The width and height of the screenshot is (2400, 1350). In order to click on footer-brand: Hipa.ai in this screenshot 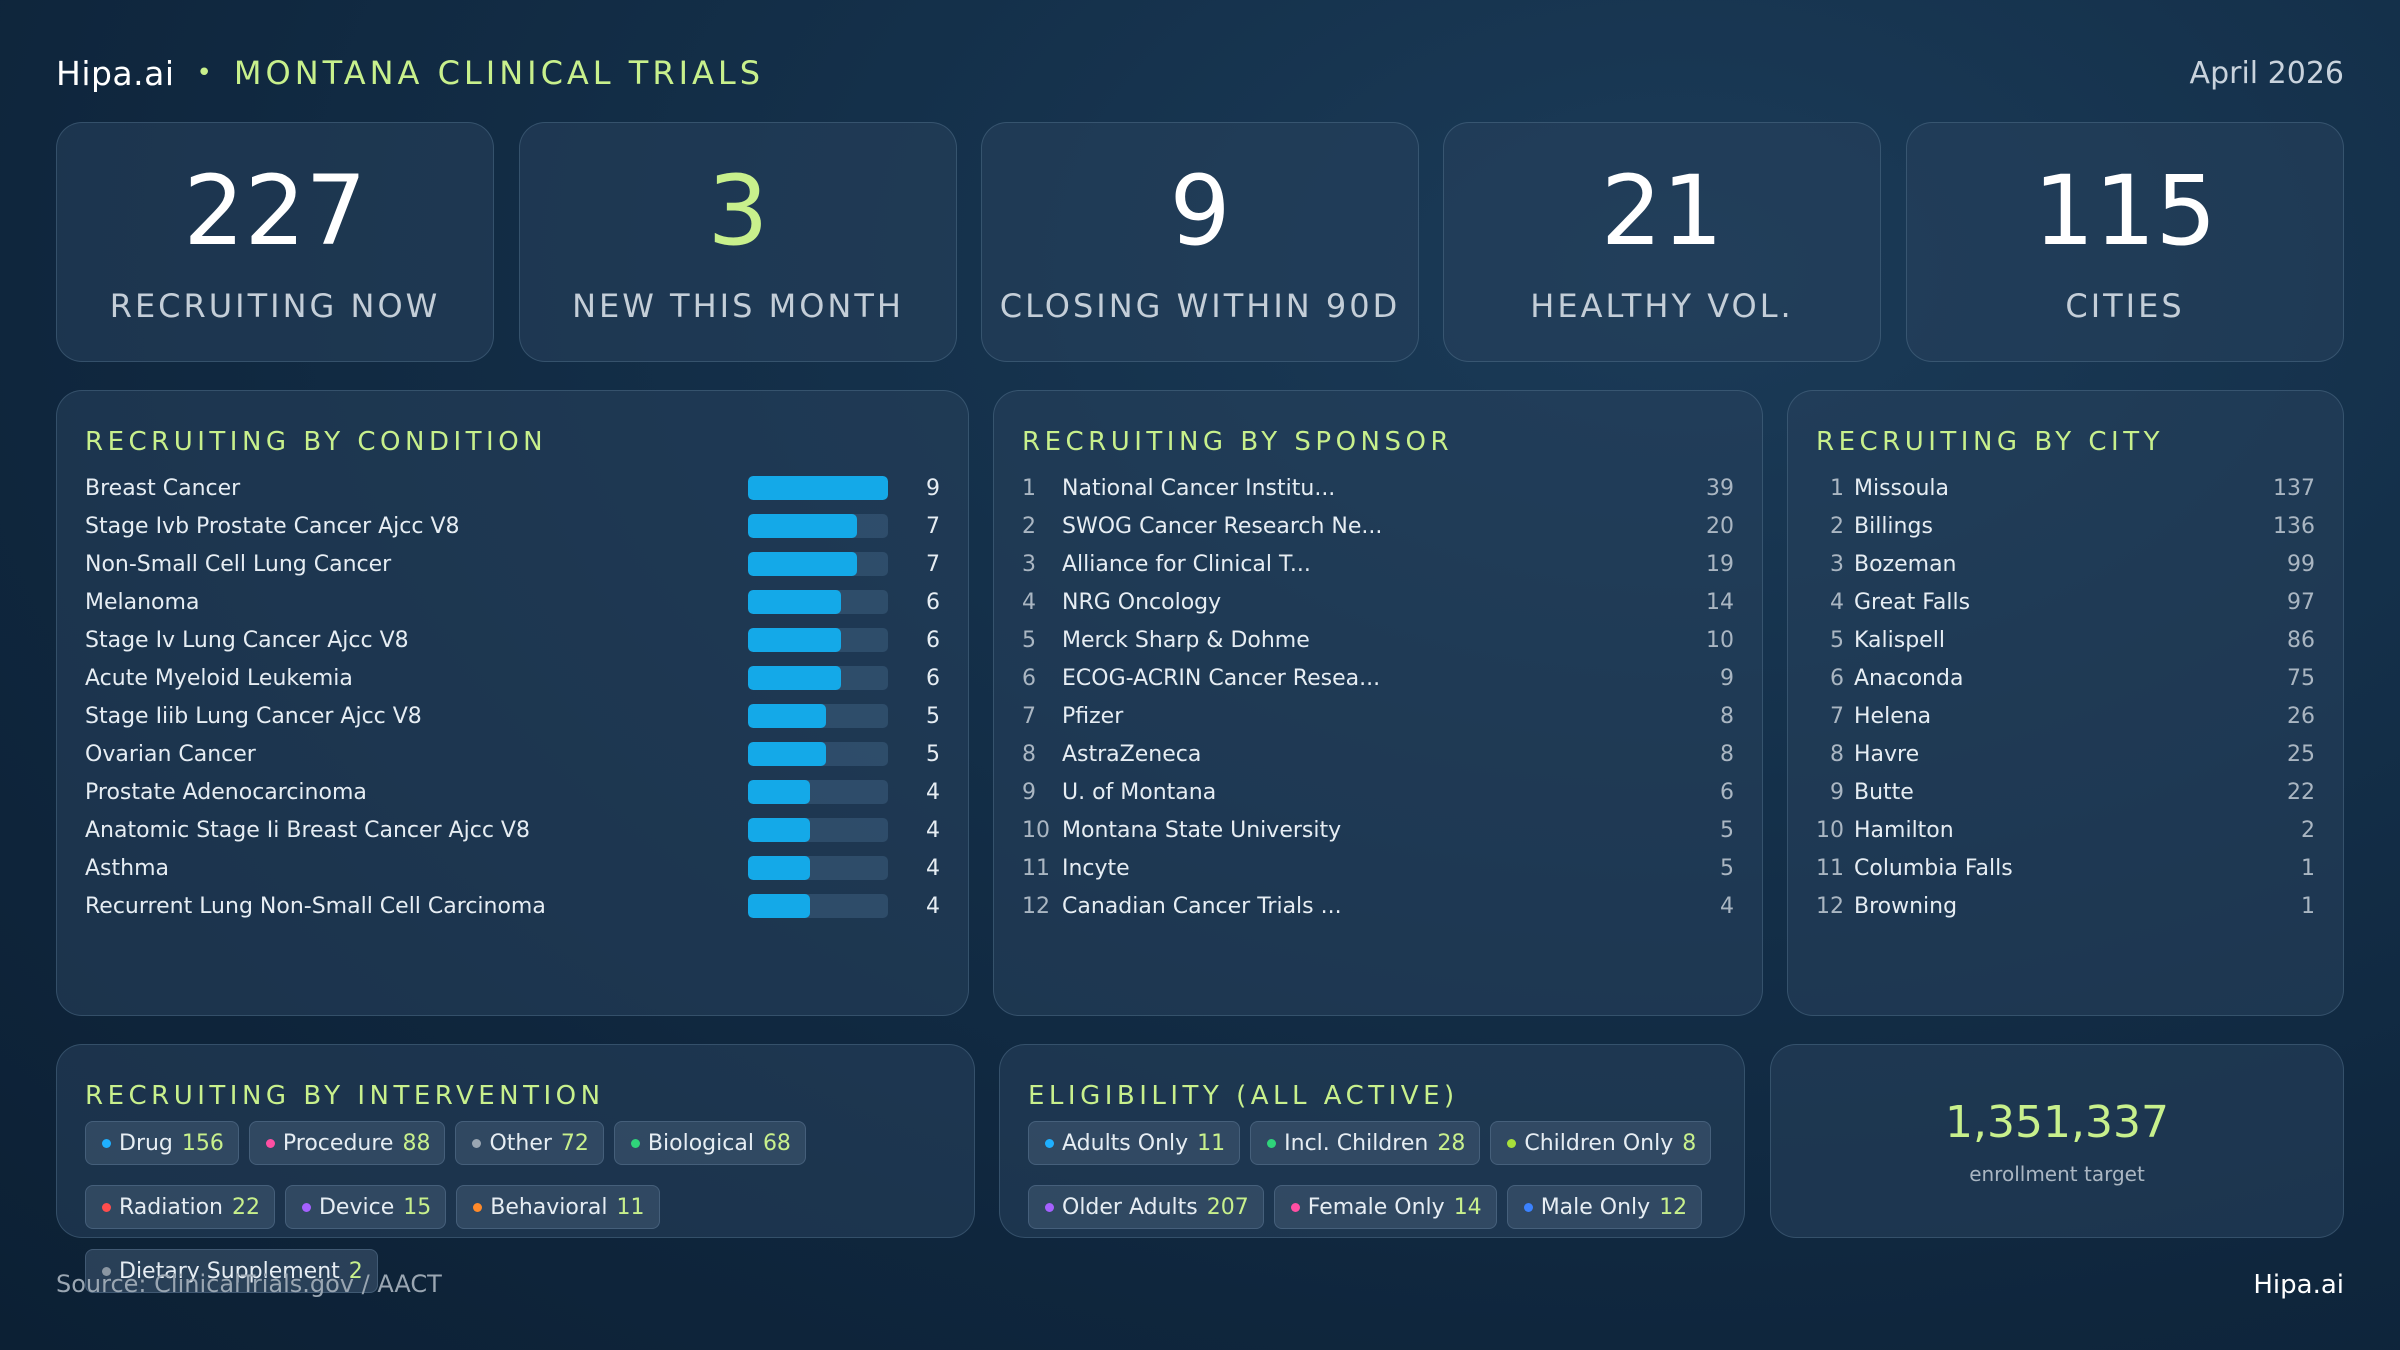, I will do `click(2298, 1285)`.